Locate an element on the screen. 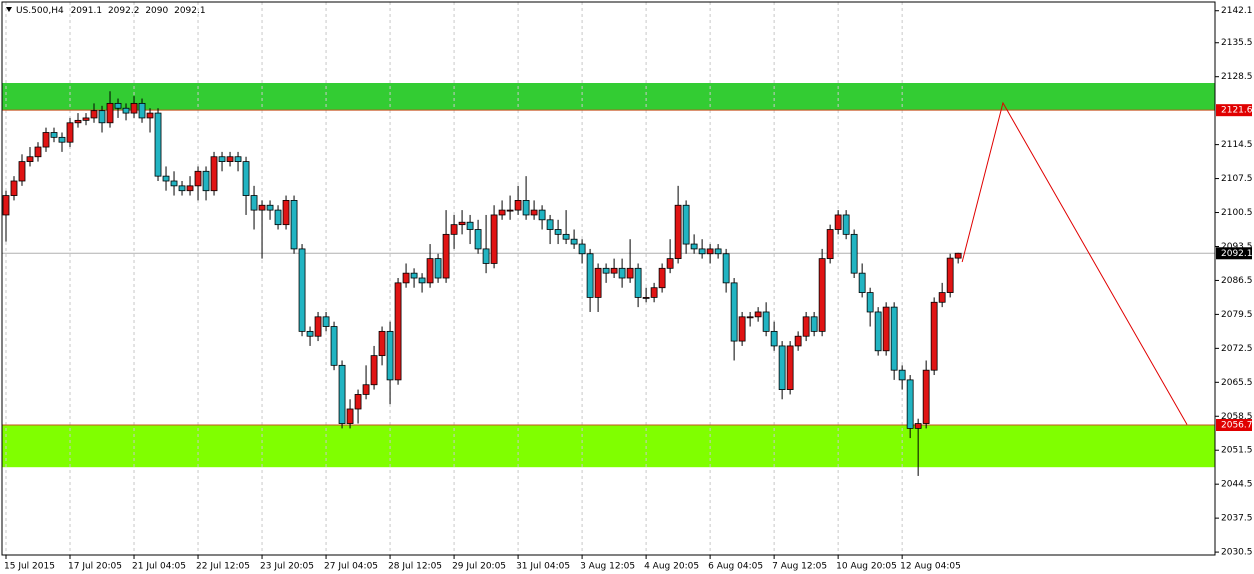  header-low: 2090 is located at coordinates (156, 11).